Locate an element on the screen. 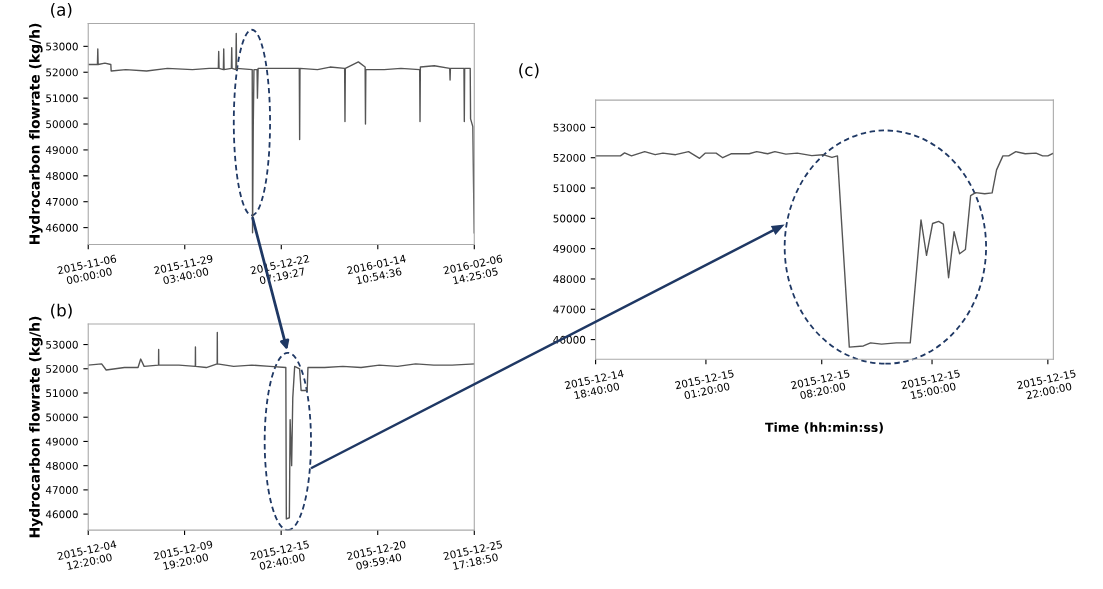 Image resolution: width=1103 pixels, height=589 pixels. x-axis-title: Time (hh:min:ss) is located at coordinates (824, 428).